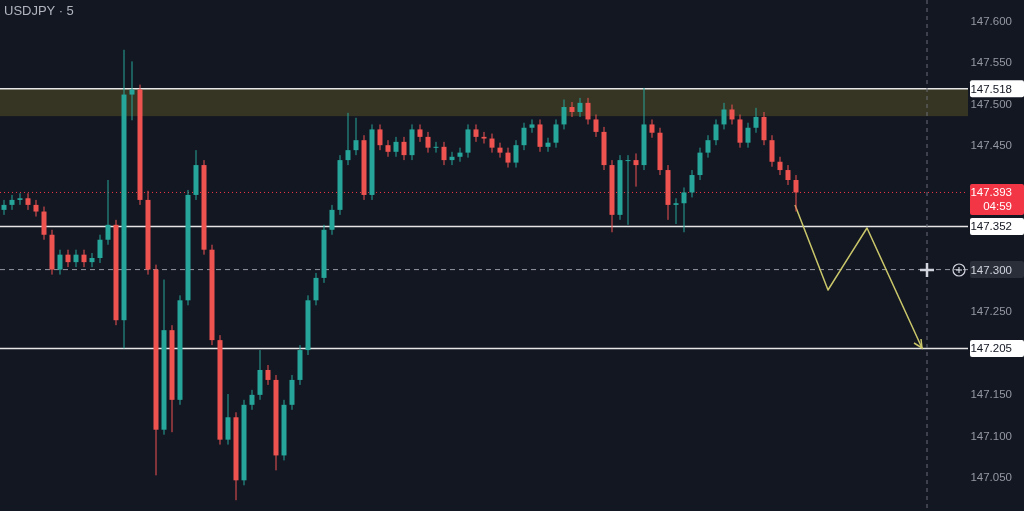  I want to click on ref-line-label: 147.300, so click(991, 269).